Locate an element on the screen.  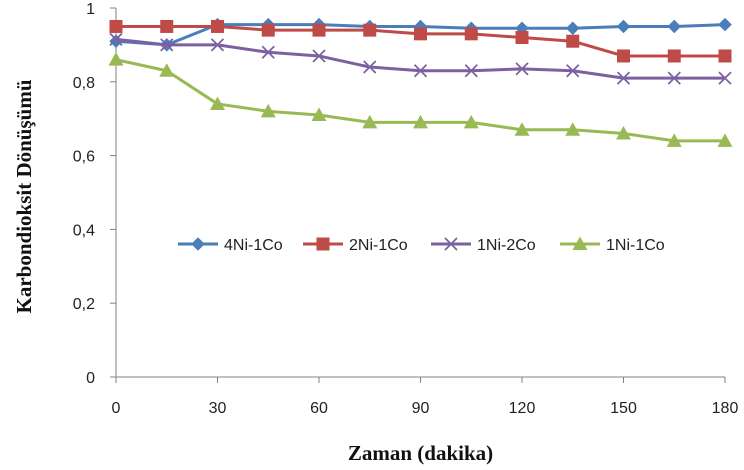
series-2ni-1co is located at coordinates (420, 41).